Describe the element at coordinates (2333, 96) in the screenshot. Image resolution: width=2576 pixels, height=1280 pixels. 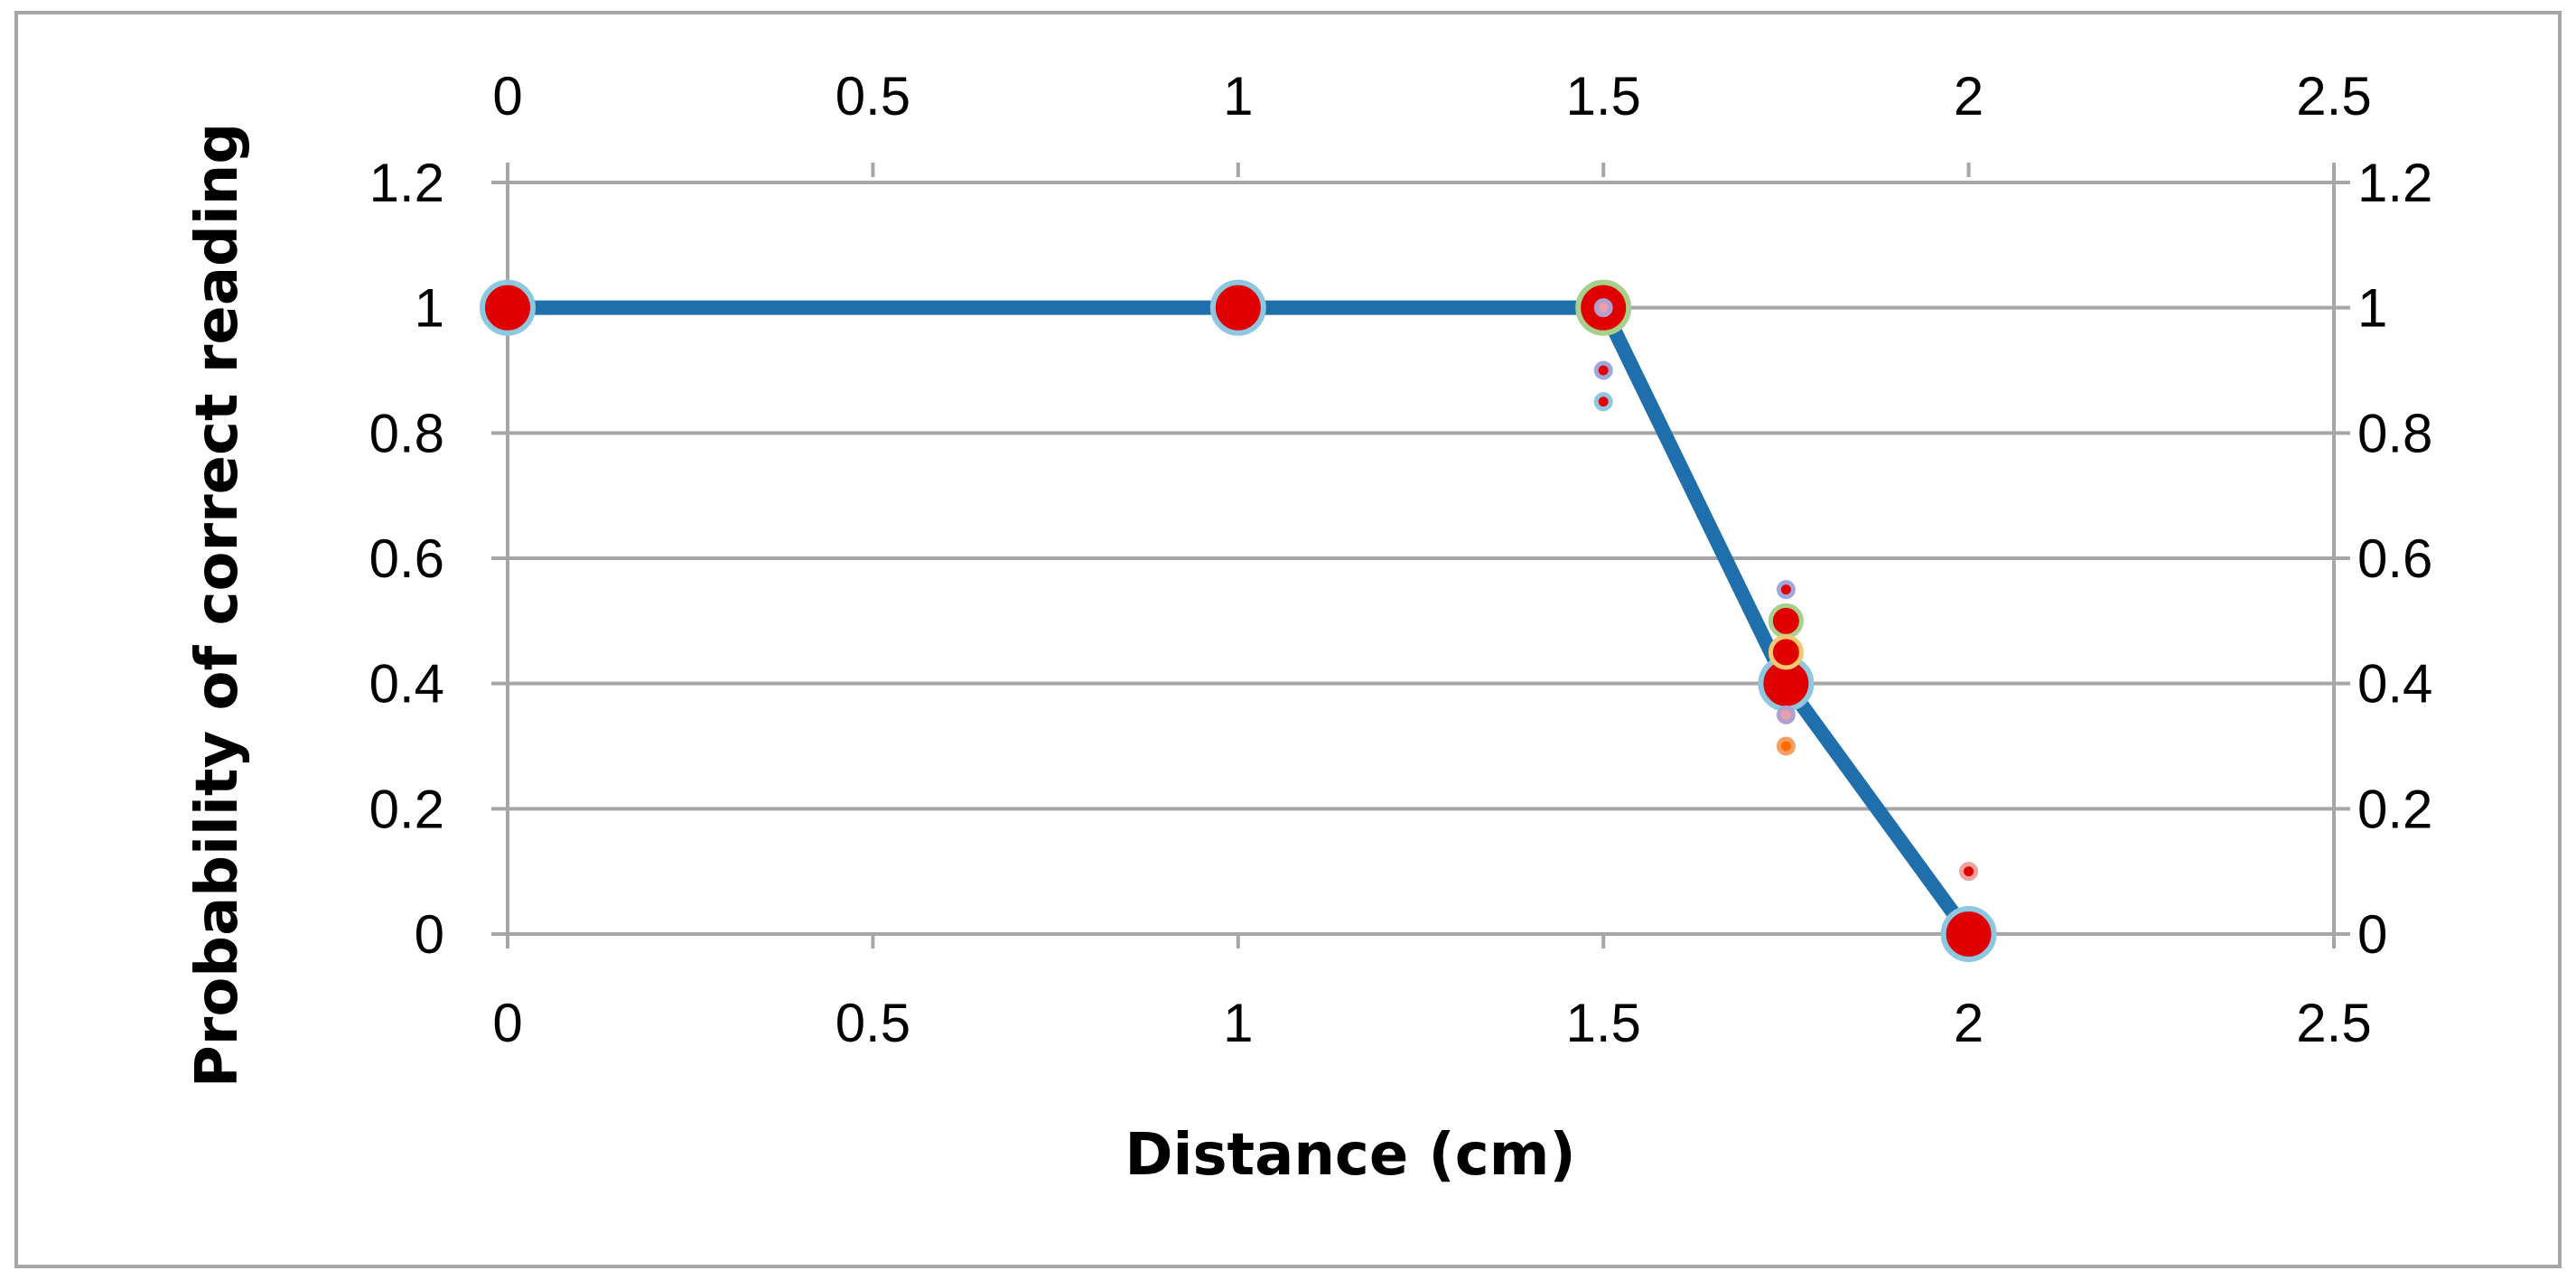
I see `x-tick-label-top: 2.5` at that location.